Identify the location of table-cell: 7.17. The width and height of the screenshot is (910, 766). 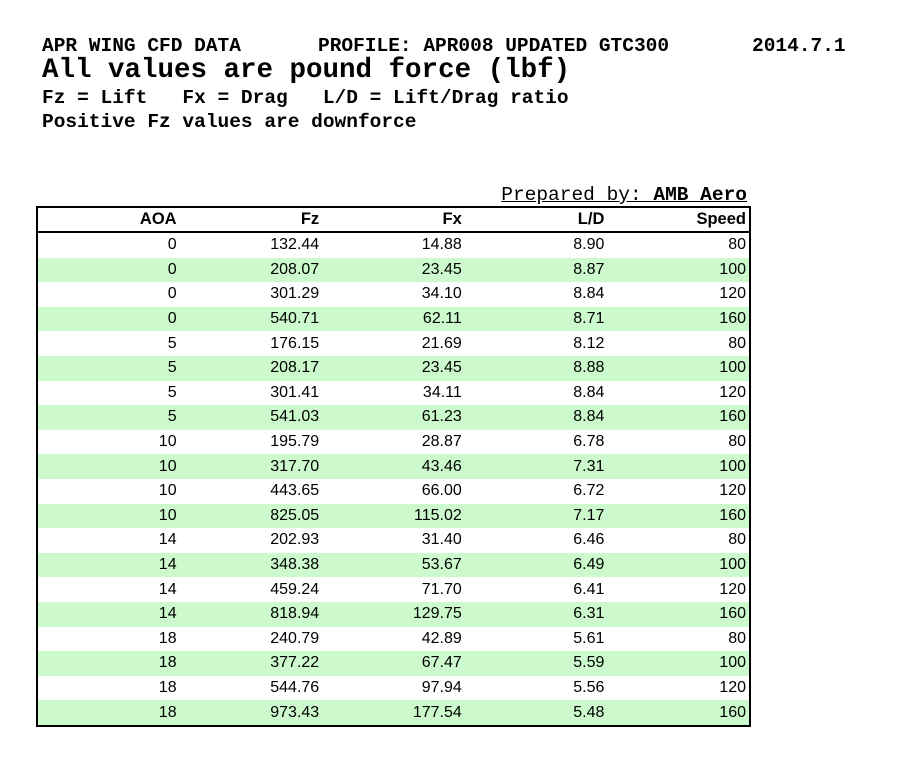
(589, 515).